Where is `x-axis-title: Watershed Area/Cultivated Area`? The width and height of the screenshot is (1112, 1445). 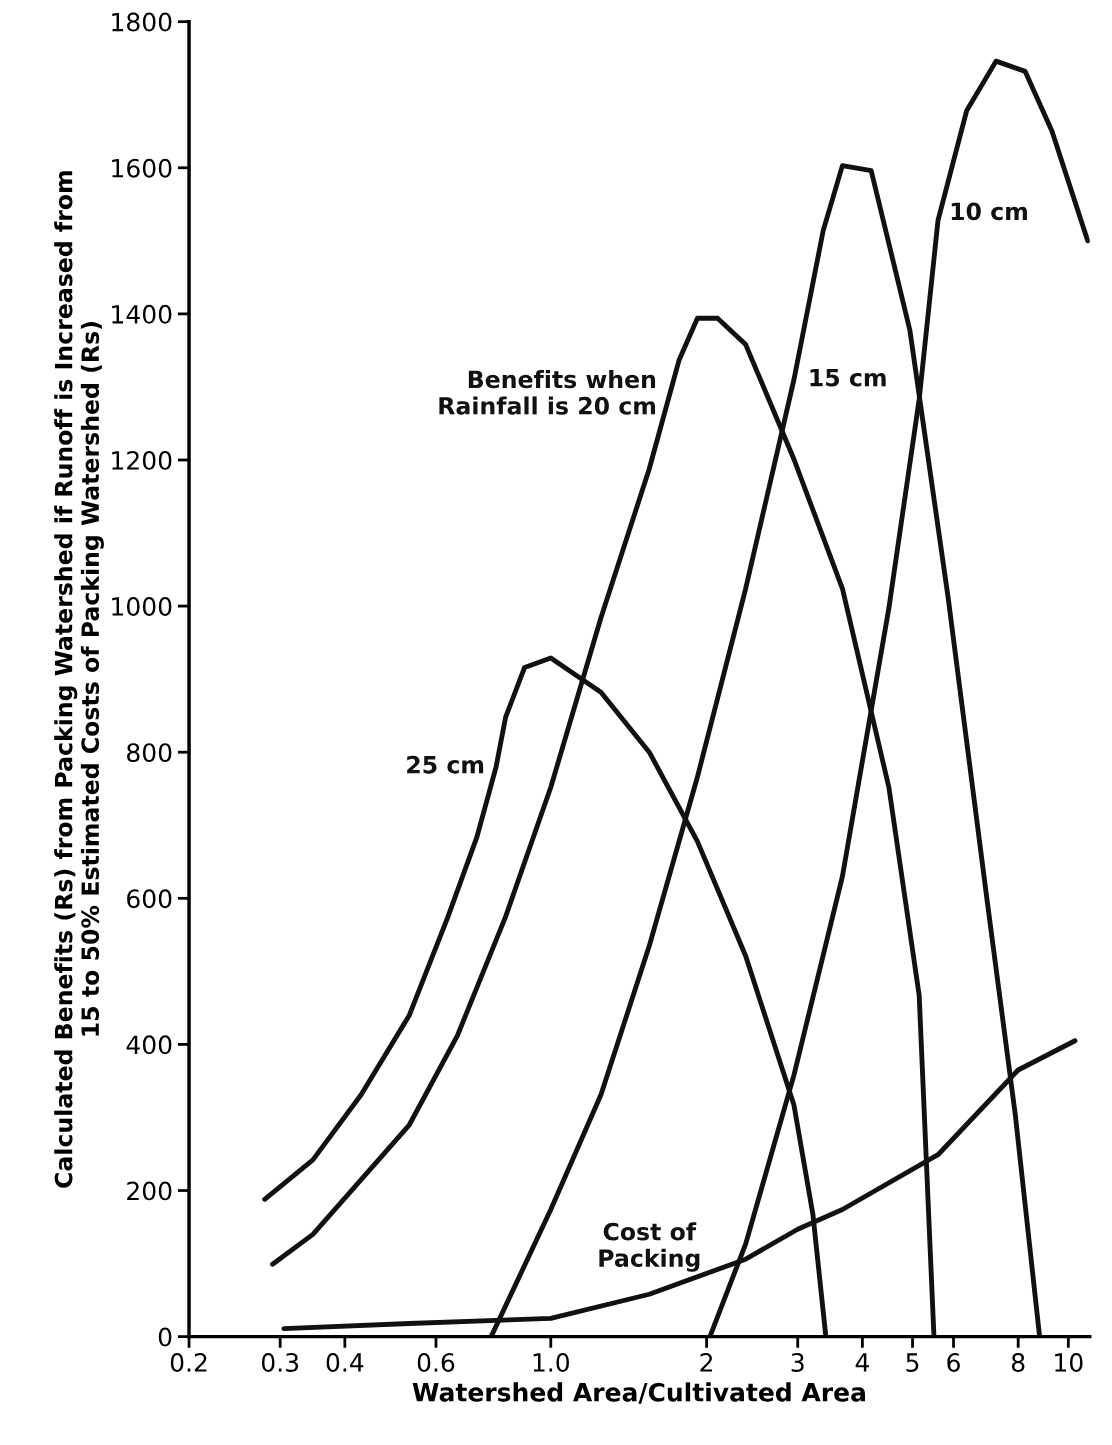
x-axis-title: Watershed Area/Cultivated Area is located at coordinates (638, 1393).